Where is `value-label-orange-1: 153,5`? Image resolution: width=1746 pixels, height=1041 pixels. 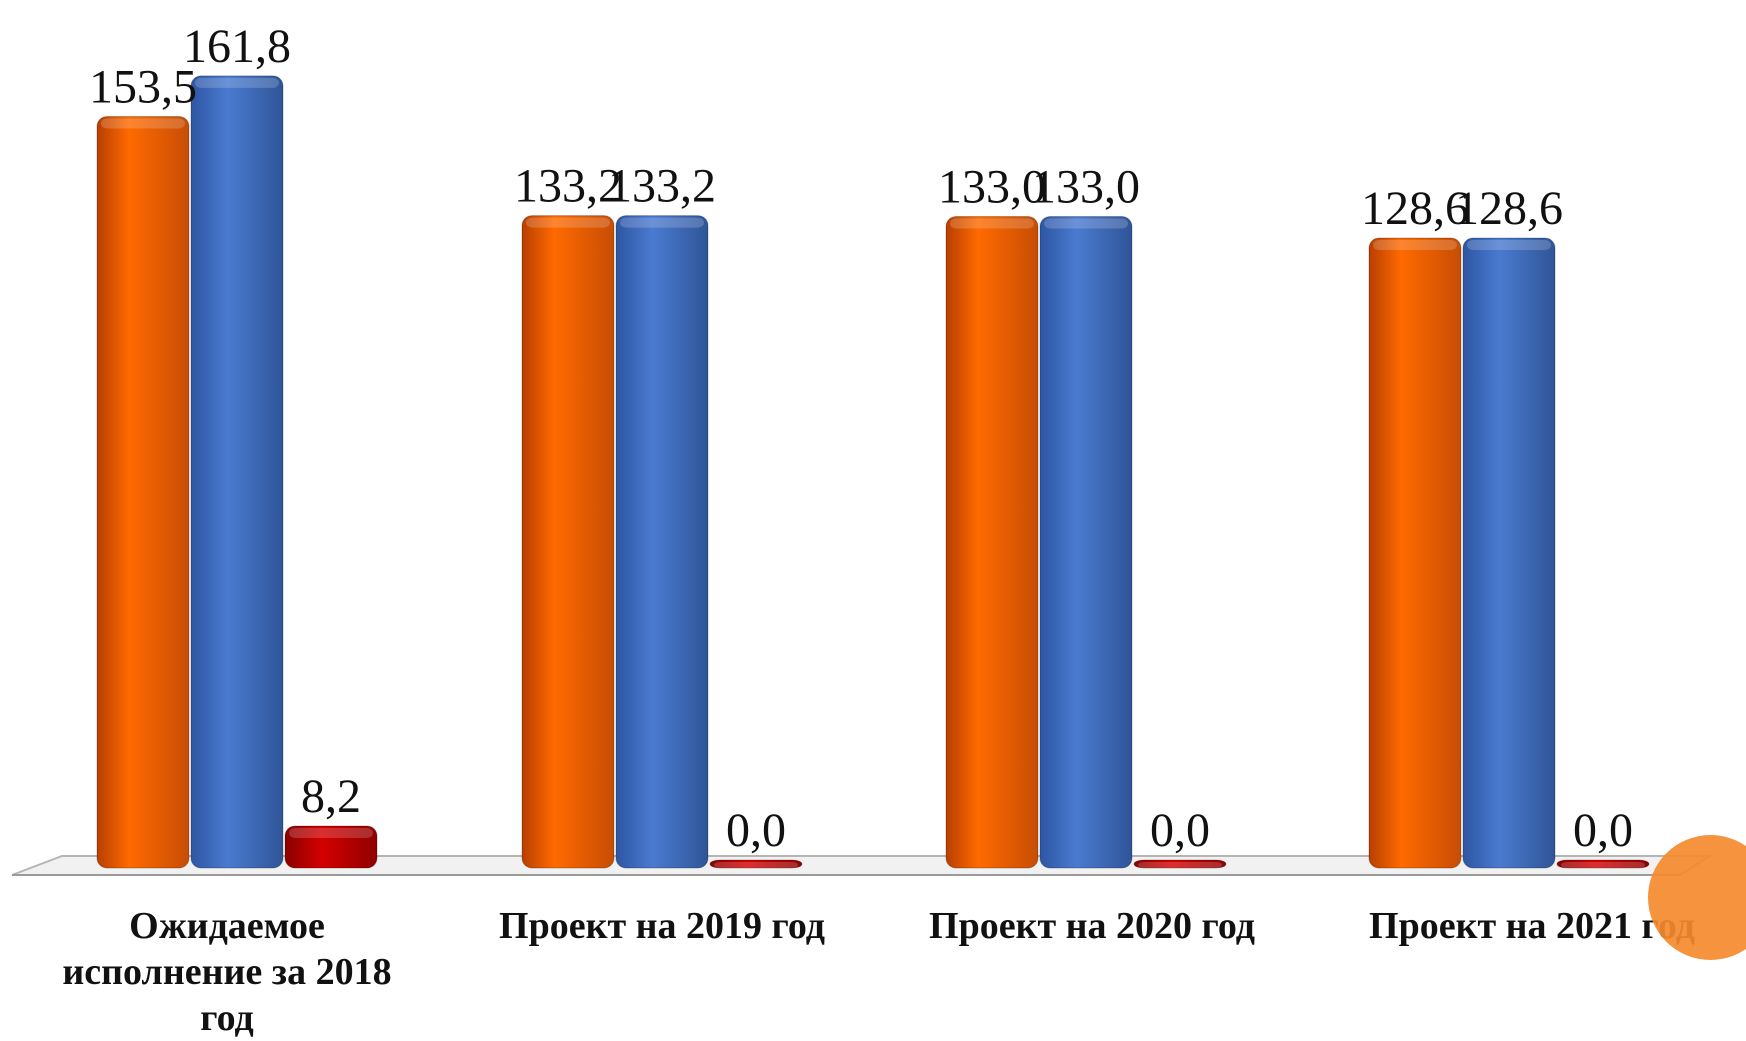
value-label-orange-1: 153,5 is located at coordinates (143, 86).